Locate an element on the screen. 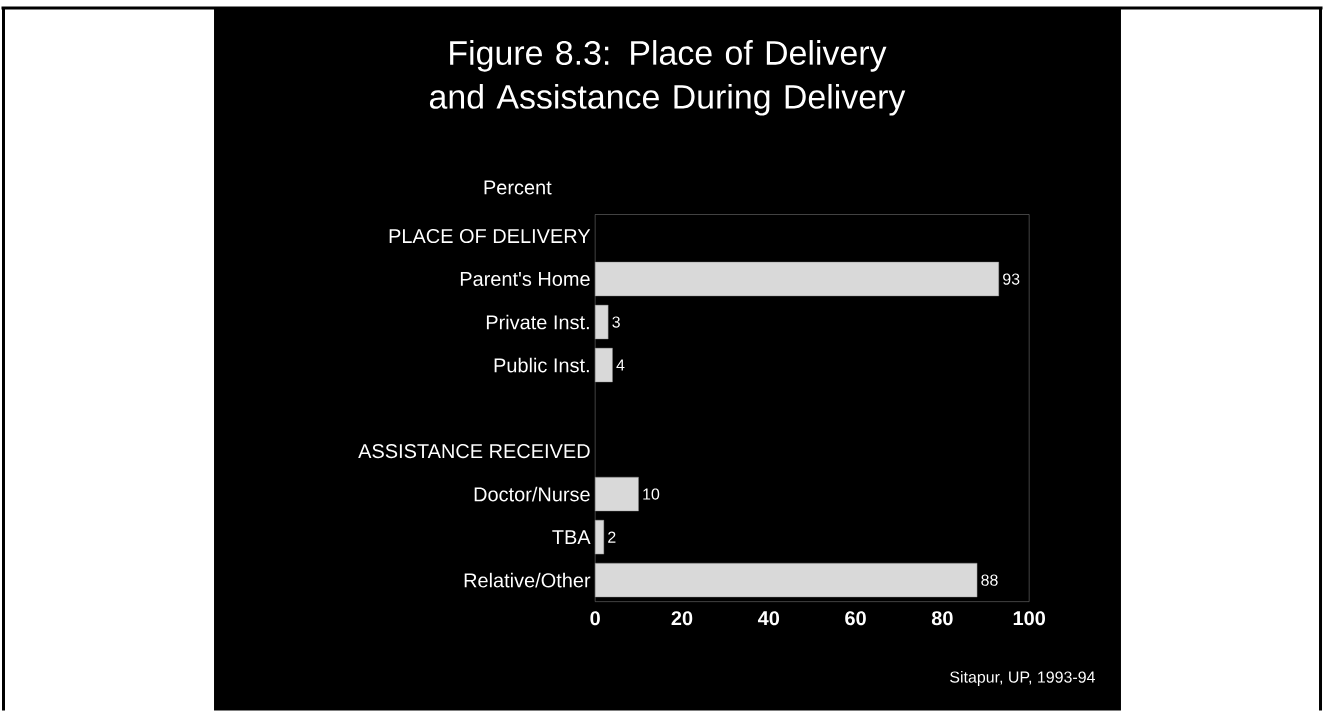  data-label: 3 is located at coordinates (616, 322).